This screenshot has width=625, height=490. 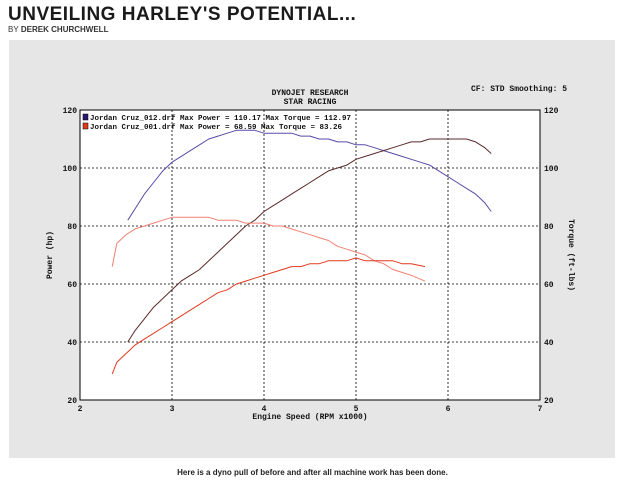 I want to click on byline-prefix: BY, so click(x=13, y=29).